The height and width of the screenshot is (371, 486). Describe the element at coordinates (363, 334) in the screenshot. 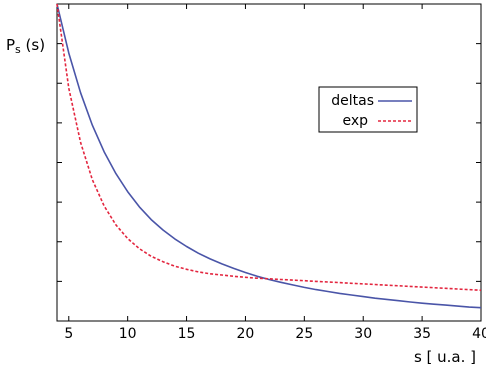

I see `x-tick-label: 30` at that location.